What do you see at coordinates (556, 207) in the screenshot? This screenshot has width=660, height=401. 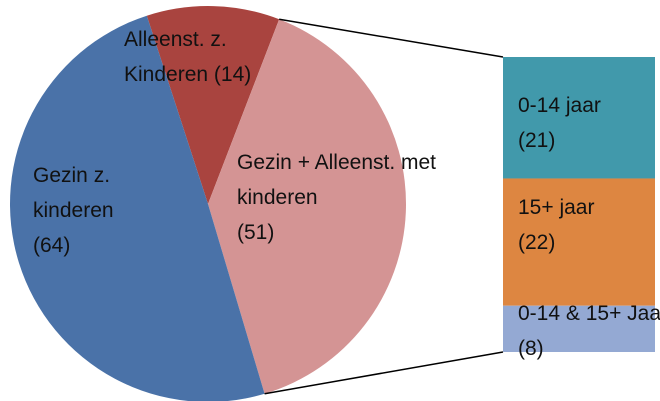 I see `category-label: 15+ jaar` at bounding box center [556, 207].